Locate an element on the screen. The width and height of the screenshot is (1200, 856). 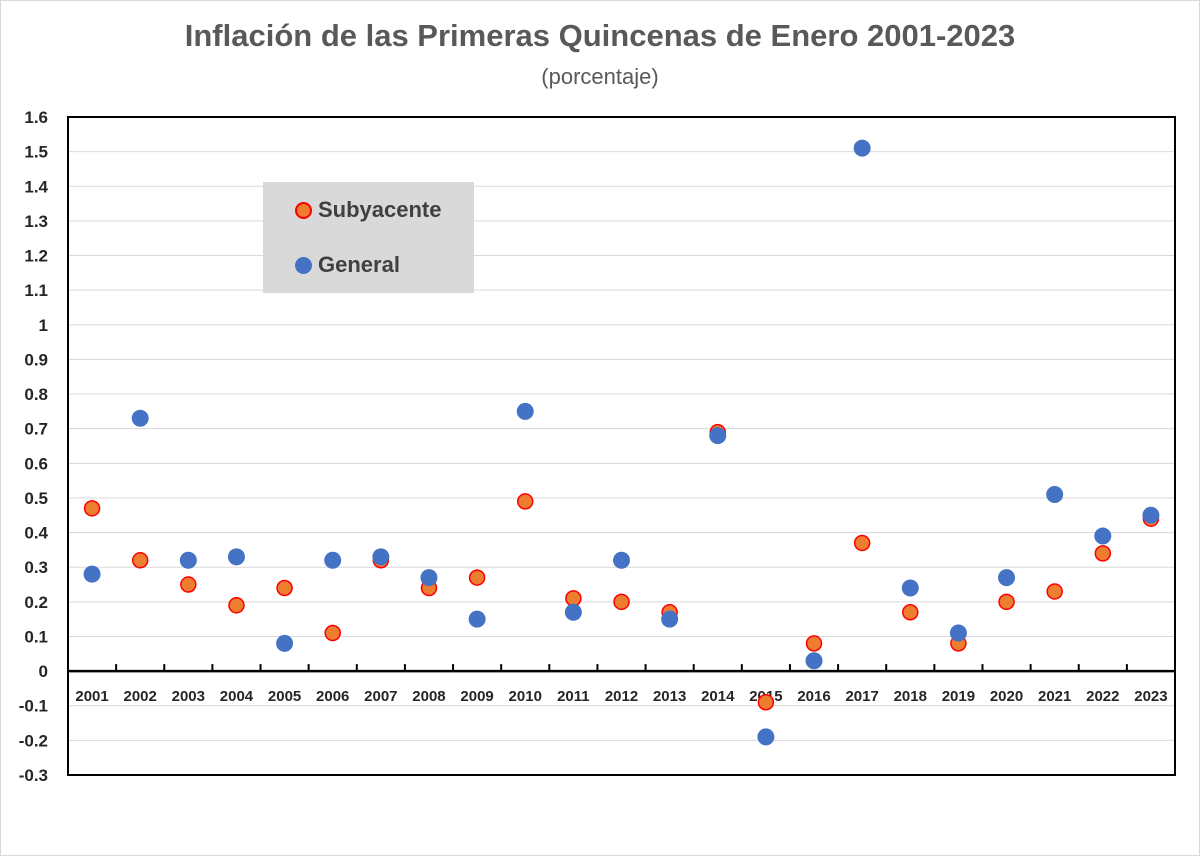
x-tick-label: 2022 is located at coordinates (1102, 696).